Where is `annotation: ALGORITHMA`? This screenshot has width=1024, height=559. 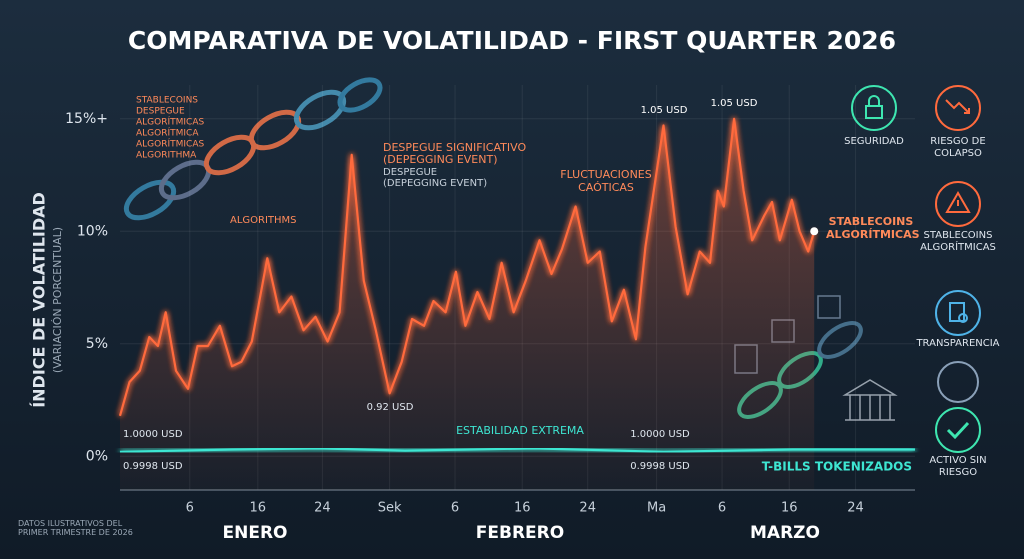
annotation: ALGORITHMA is located at coordinates (166, 156).